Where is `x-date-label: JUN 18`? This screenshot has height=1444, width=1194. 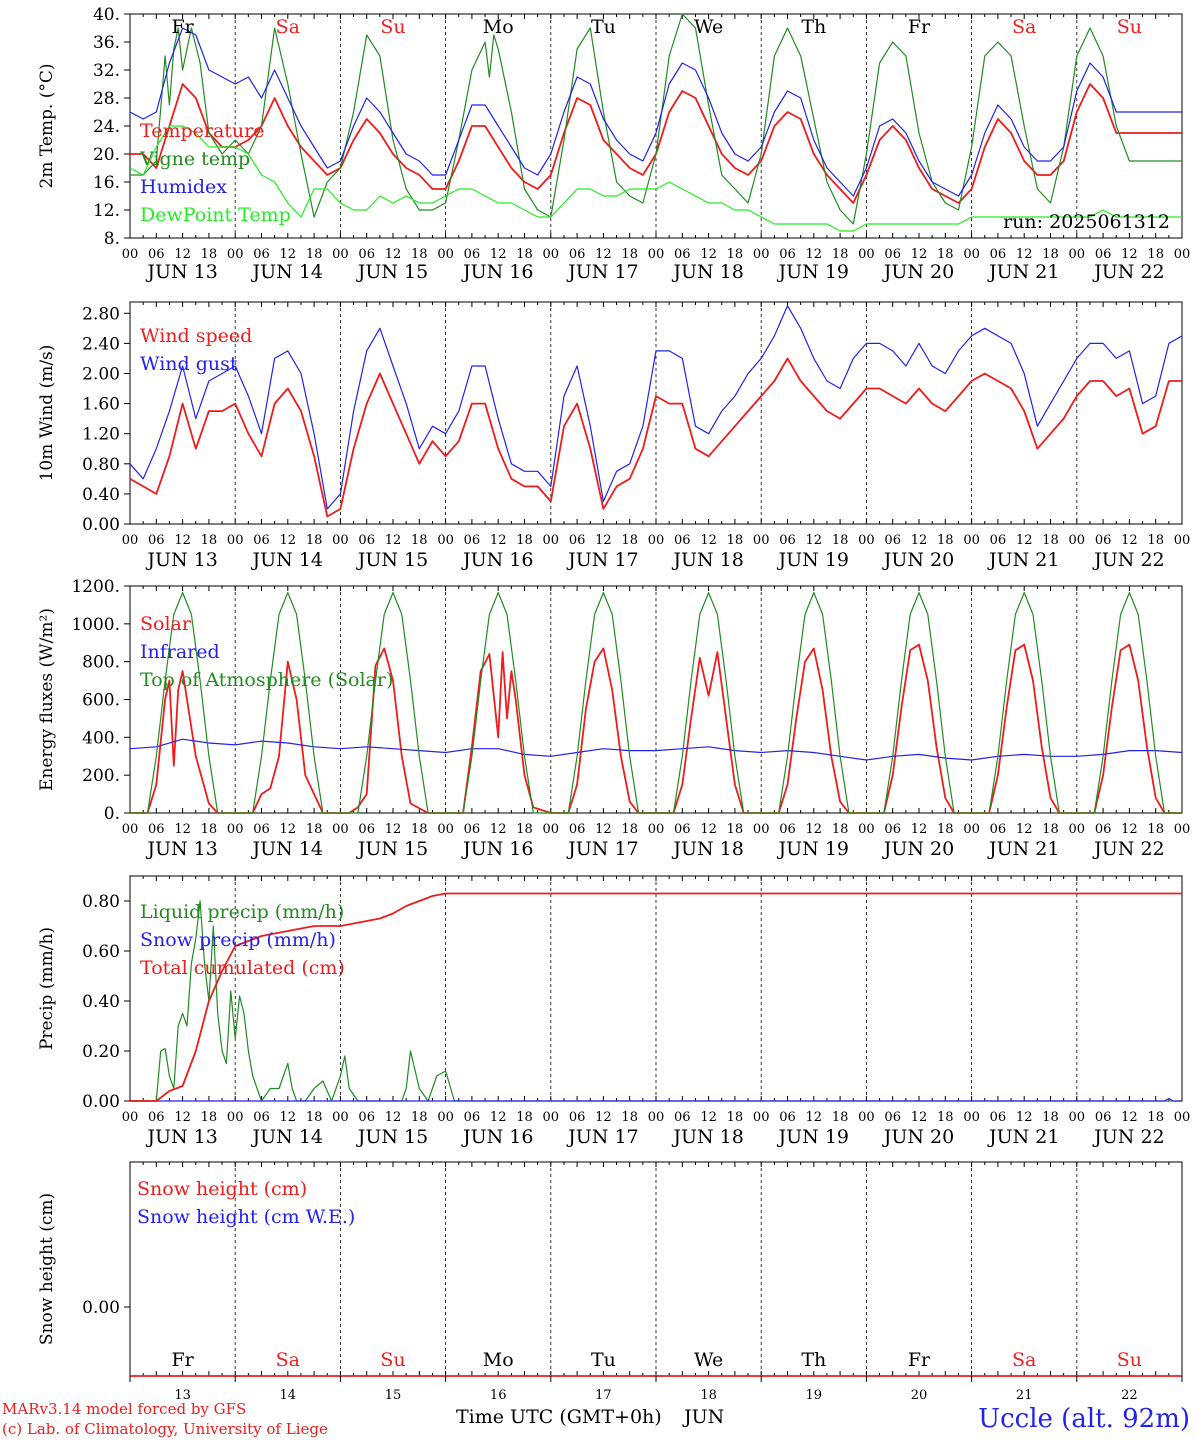 x-date-label: JUN 18 is located at coordinates (707, 560).